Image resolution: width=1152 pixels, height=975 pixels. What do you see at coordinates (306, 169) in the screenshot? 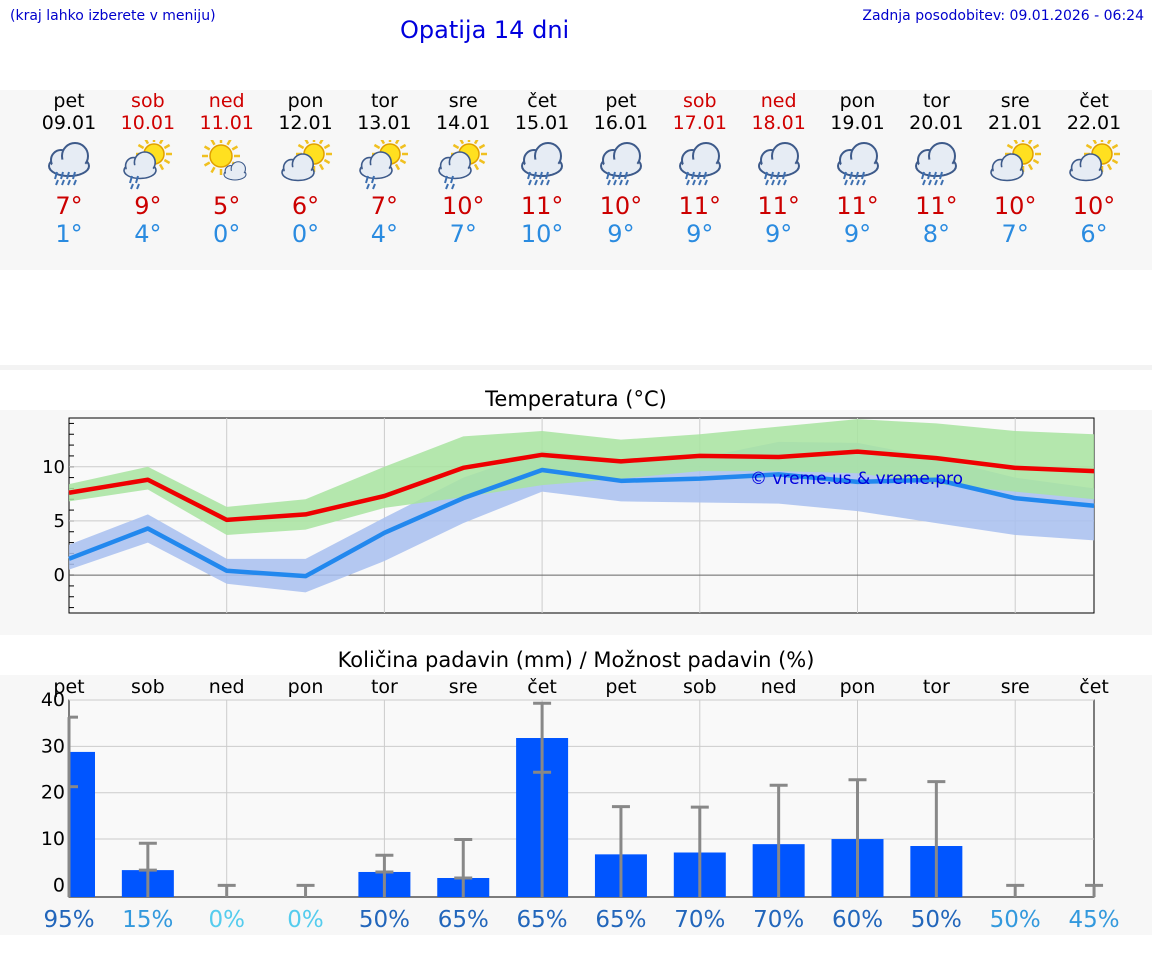
I see `day-column: pon 12.01 6° 0°` at bounding box center [306, 169].